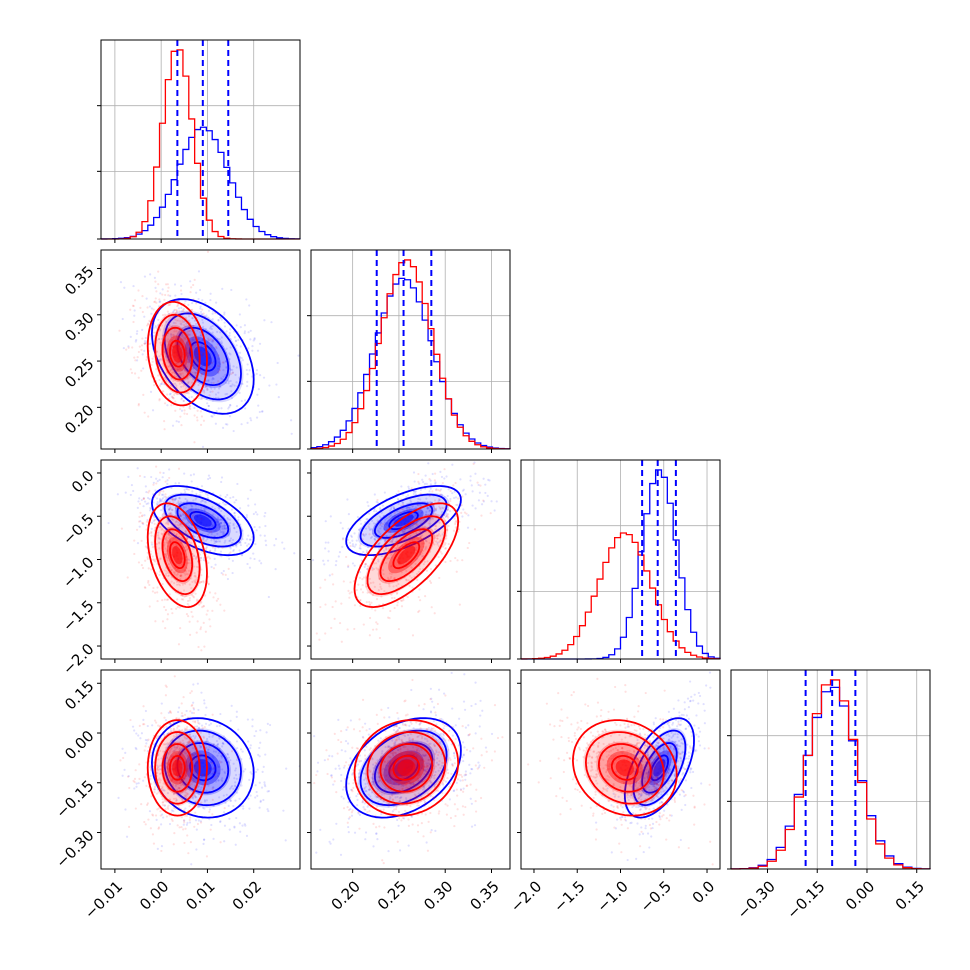 This screenshot has width=970, height=970. I want to click on x-tick-label-1-1: 0.25, so click(392, 895).